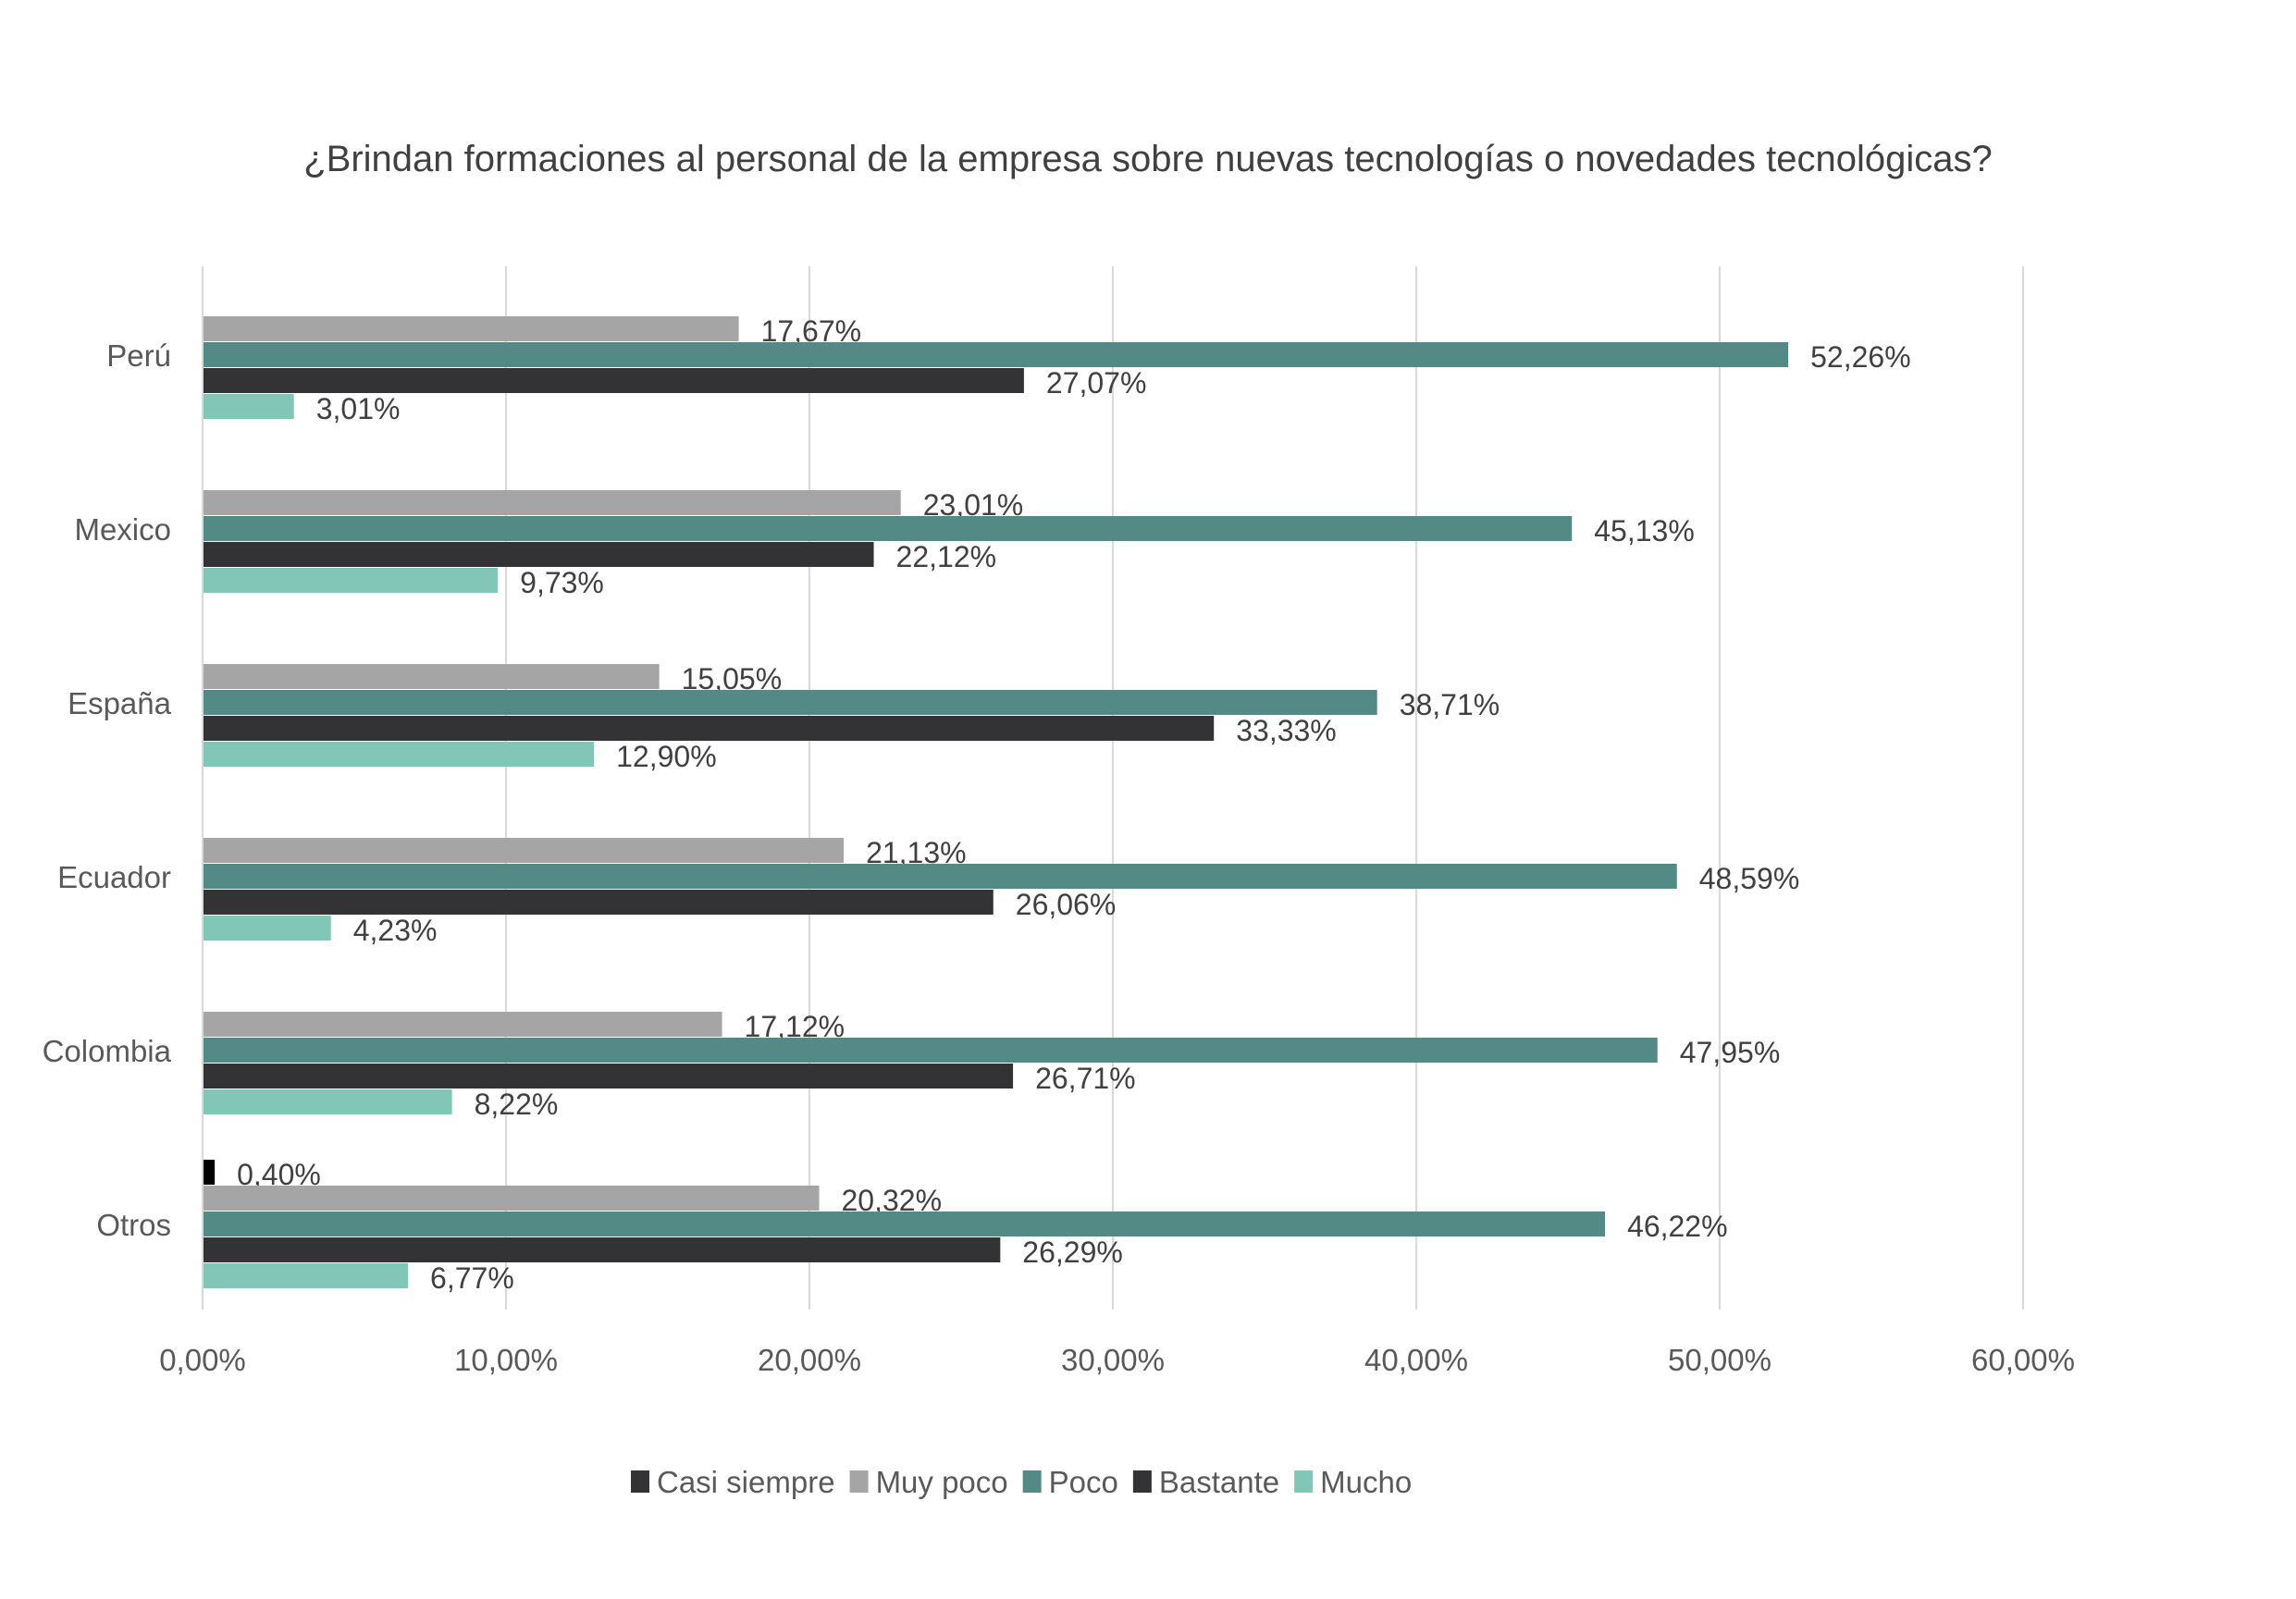 The image size is (2296, 1599). What do you see at coordinates (1219, 1482) in the screenshot?
I see `legend-label: Bastante` at bounding box center [1219, 1482].